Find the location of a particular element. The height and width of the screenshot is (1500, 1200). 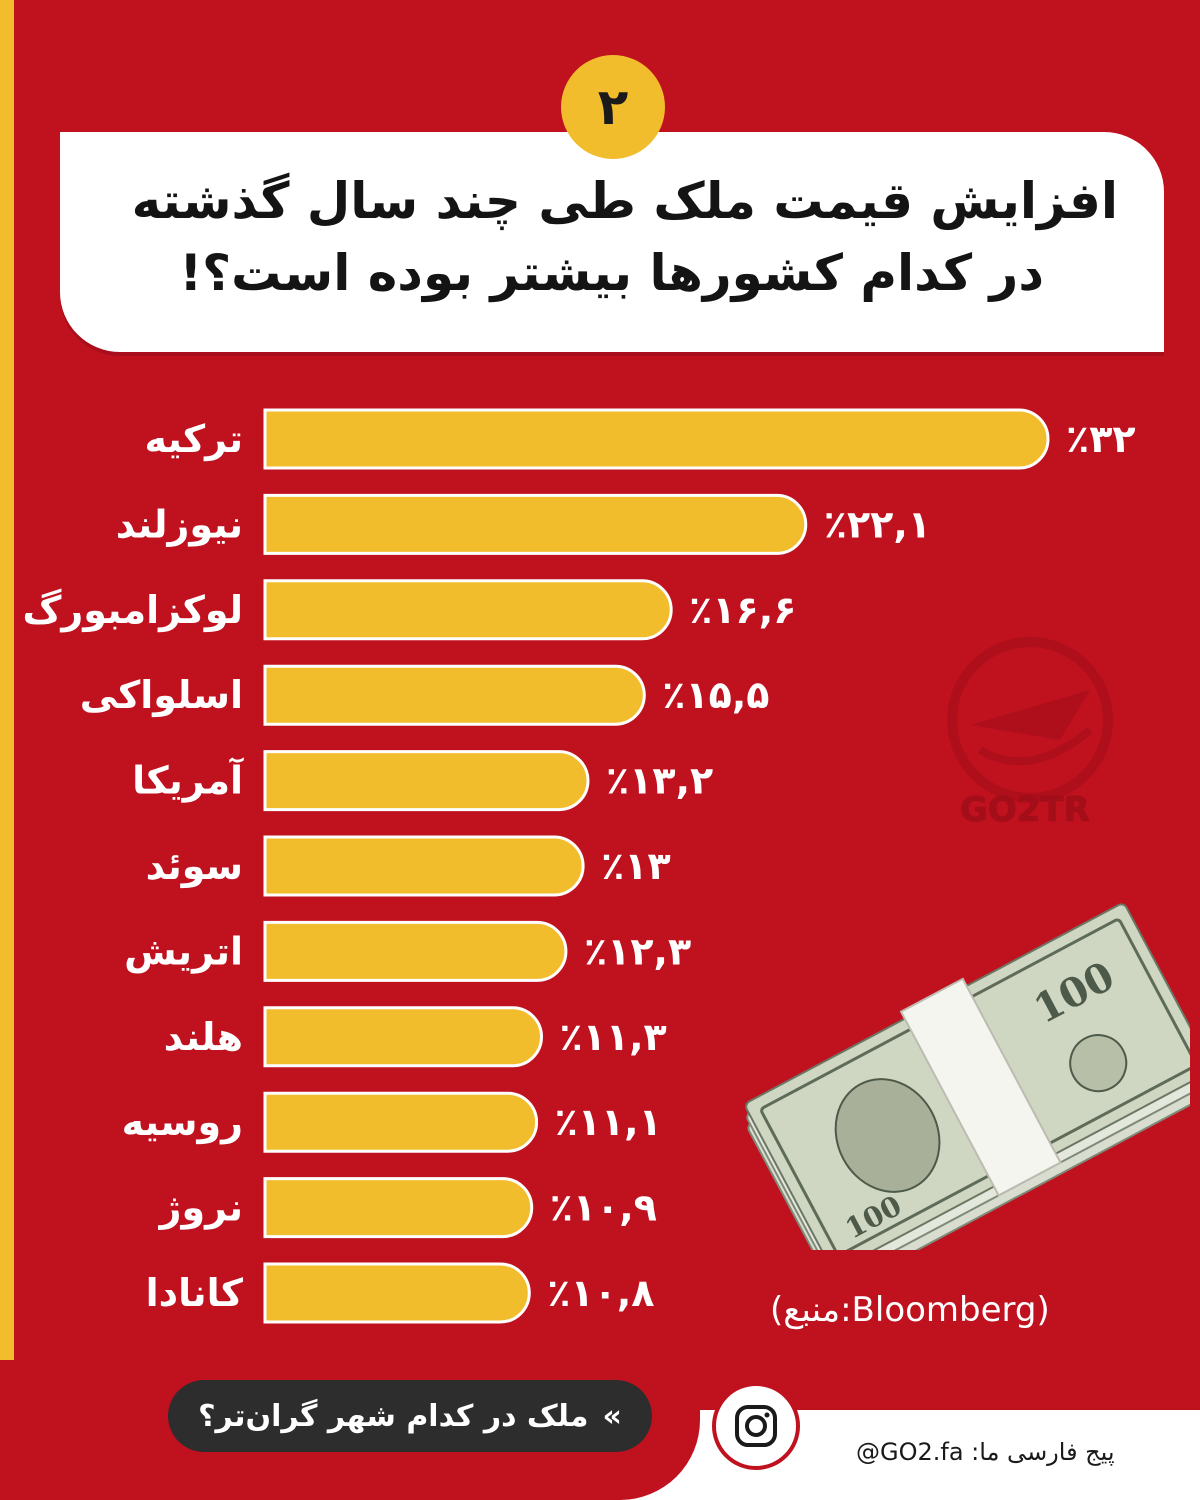

related-post-link: ملک در کدام شهر گران‌تر؟ « is located at coordinates (410, 1416).